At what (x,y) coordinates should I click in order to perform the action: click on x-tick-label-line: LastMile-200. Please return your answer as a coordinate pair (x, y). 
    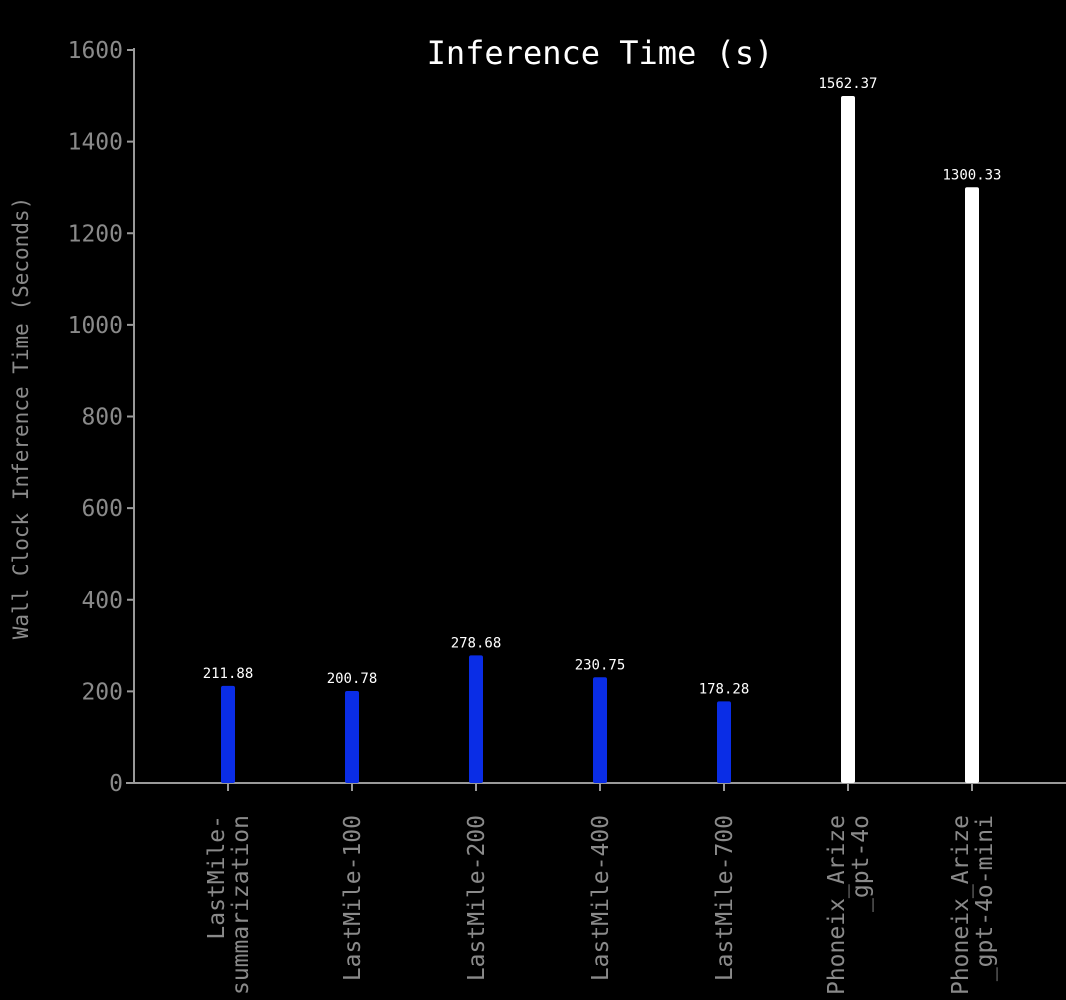
    Looking at the image, I should click on (477, 898).